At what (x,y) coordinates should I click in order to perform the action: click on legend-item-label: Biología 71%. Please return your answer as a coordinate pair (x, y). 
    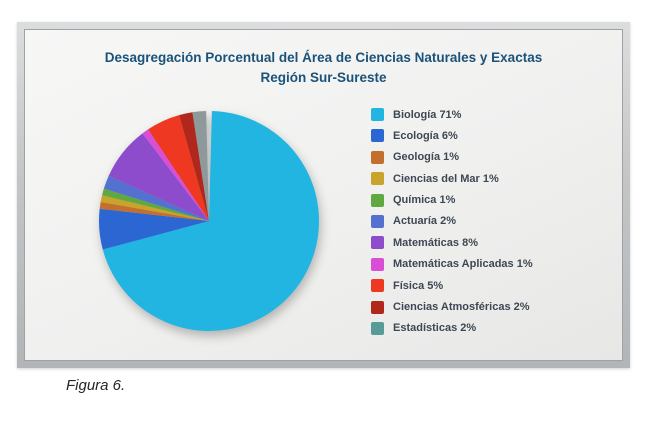
    Looking at the image, I should click on (427, 114).